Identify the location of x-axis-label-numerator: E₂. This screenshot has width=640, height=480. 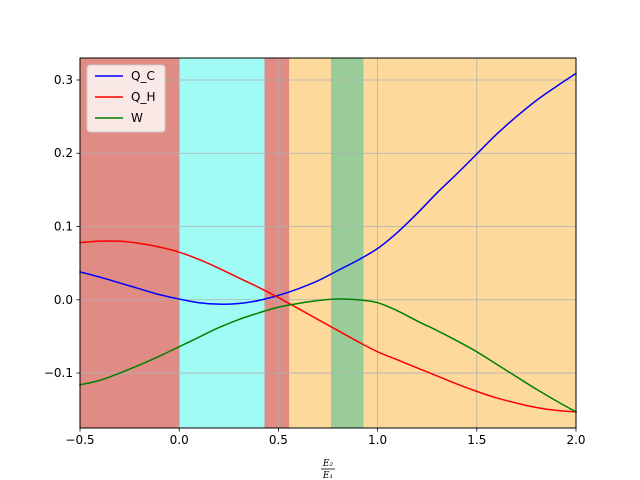
(328, 464).